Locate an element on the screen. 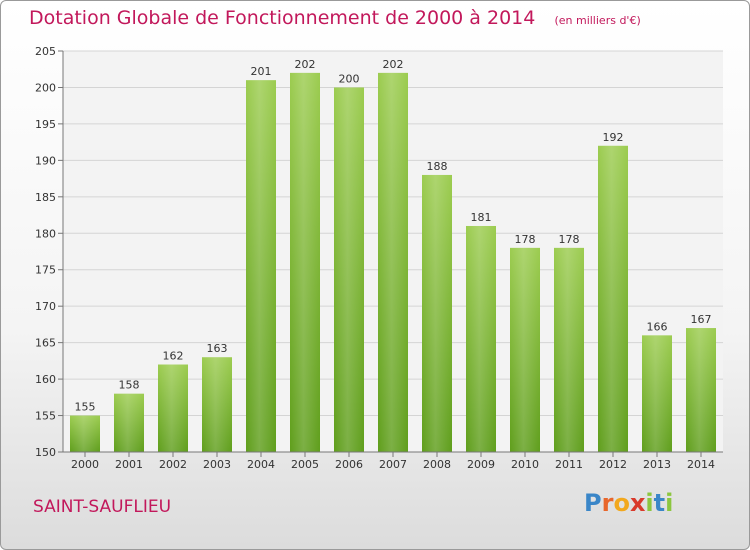 The image size is (750, 550). logo-letter: t is located at coordinates (659, 503).